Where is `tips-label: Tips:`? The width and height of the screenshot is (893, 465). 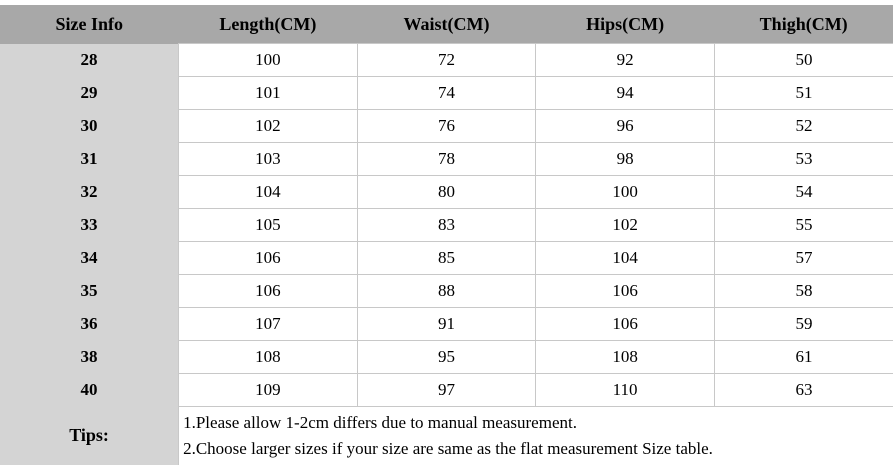 tips-label: Tips: is located at coordinates (89, 435).